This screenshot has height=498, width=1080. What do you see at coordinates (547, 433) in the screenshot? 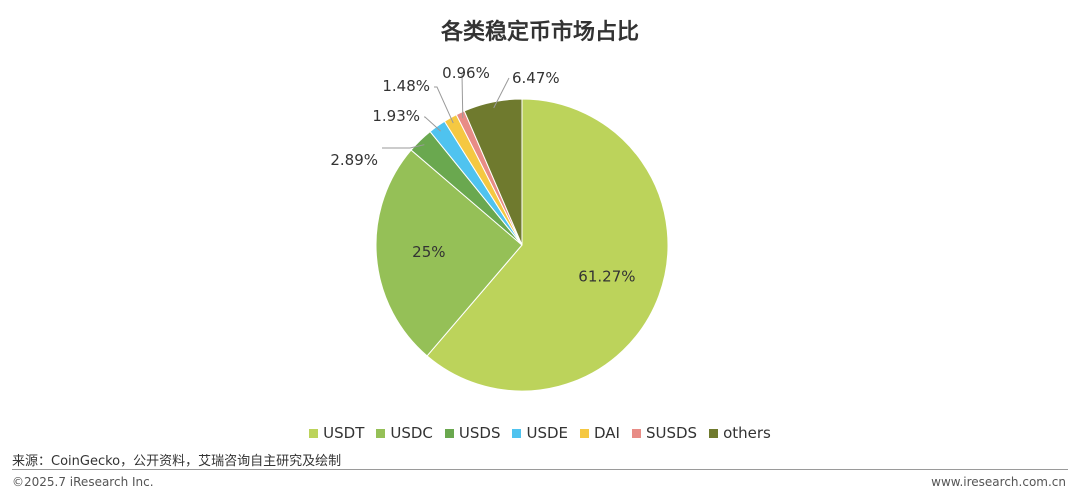
I see `legend-label: USDE` at bounding box center [547, 433].